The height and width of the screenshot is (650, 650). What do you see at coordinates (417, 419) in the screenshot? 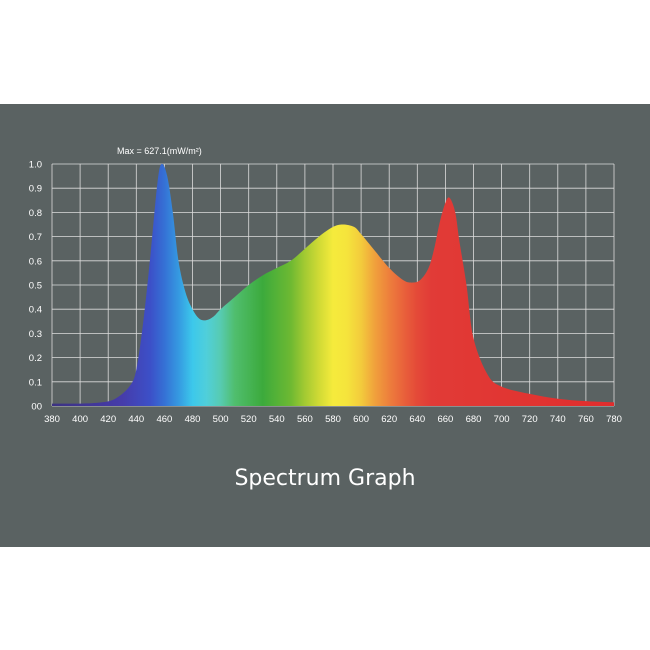
I see `x-tick-label: 640` at bounding box center [417, 419].